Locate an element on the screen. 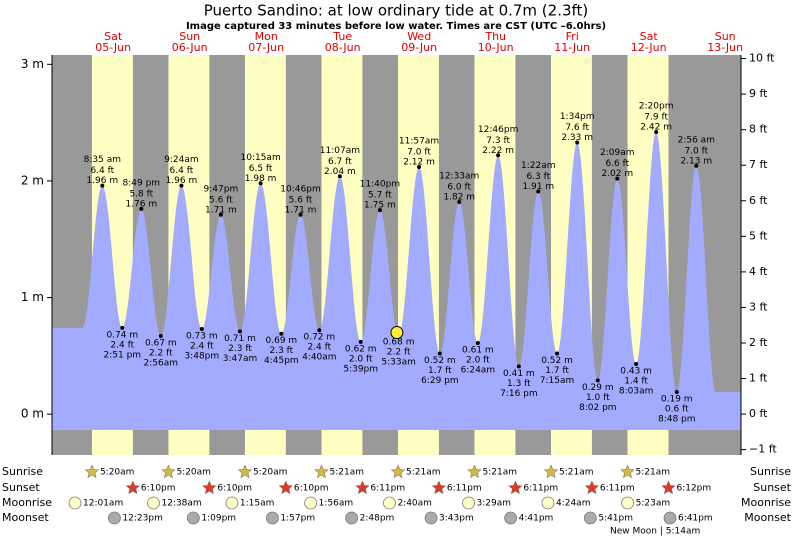 The width and height of the screenshot is (793, 537). tide-label: 7:16 pm is located at coordinates (519, 394).